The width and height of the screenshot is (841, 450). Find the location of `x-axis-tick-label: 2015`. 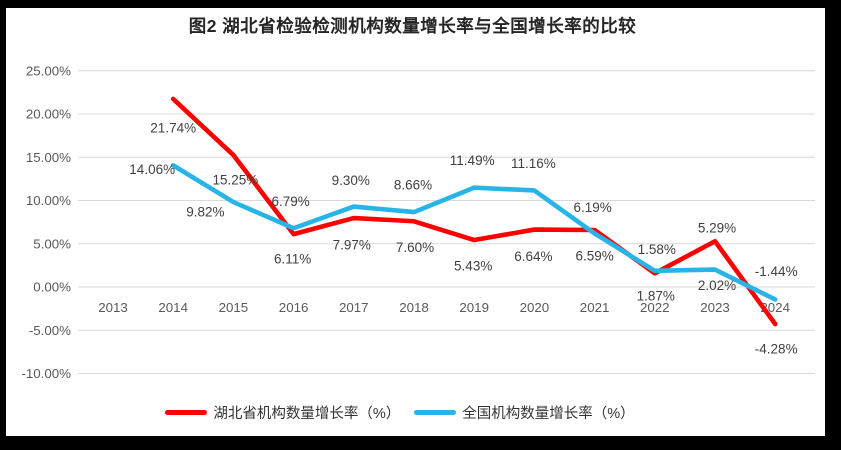

x-axis-tick-label: 2015 is located at coordinates (234, 307).